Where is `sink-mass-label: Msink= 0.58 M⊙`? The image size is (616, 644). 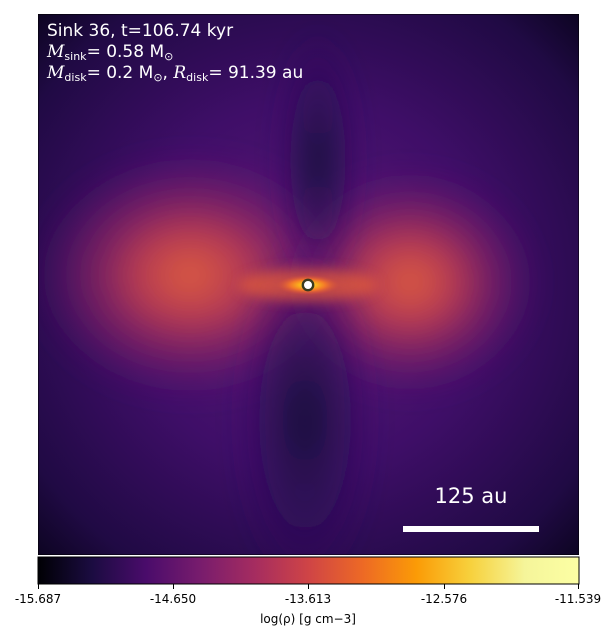 sink-mass-label: Msink= 0.58 M⊙ is located at coordinates (110, 52).